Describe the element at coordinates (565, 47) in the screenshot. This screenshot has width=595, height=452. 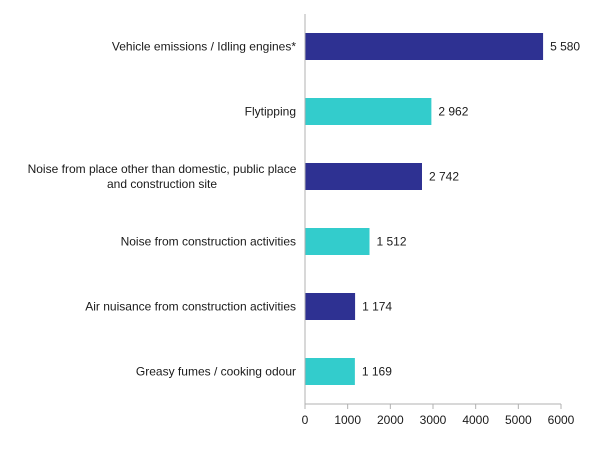
I see `value-label-0: 5 580` at that location.